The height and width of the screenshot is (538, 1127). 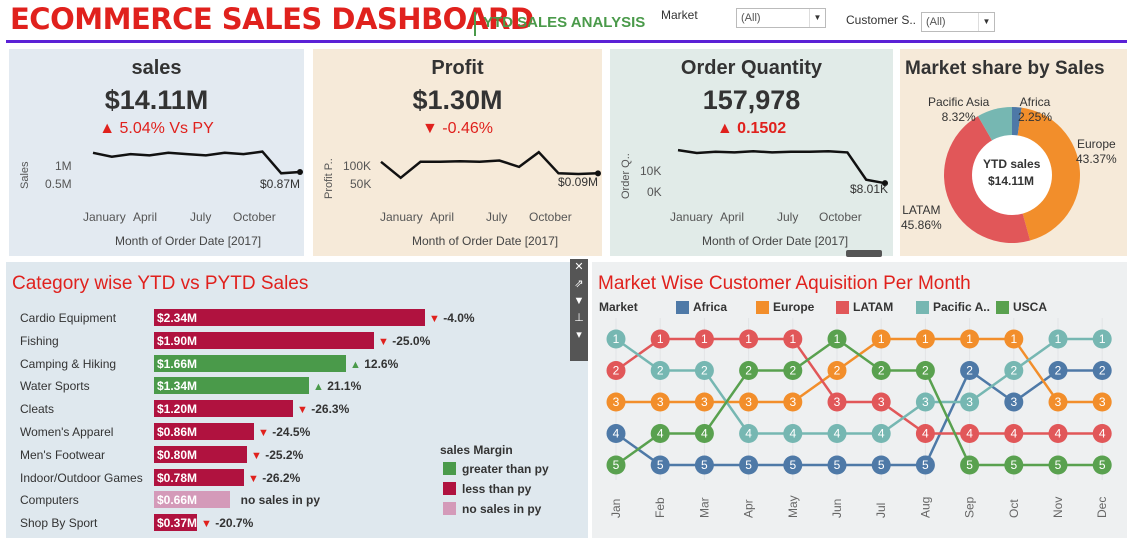 I want to click on resize-handle, so click(x=864, y=253).